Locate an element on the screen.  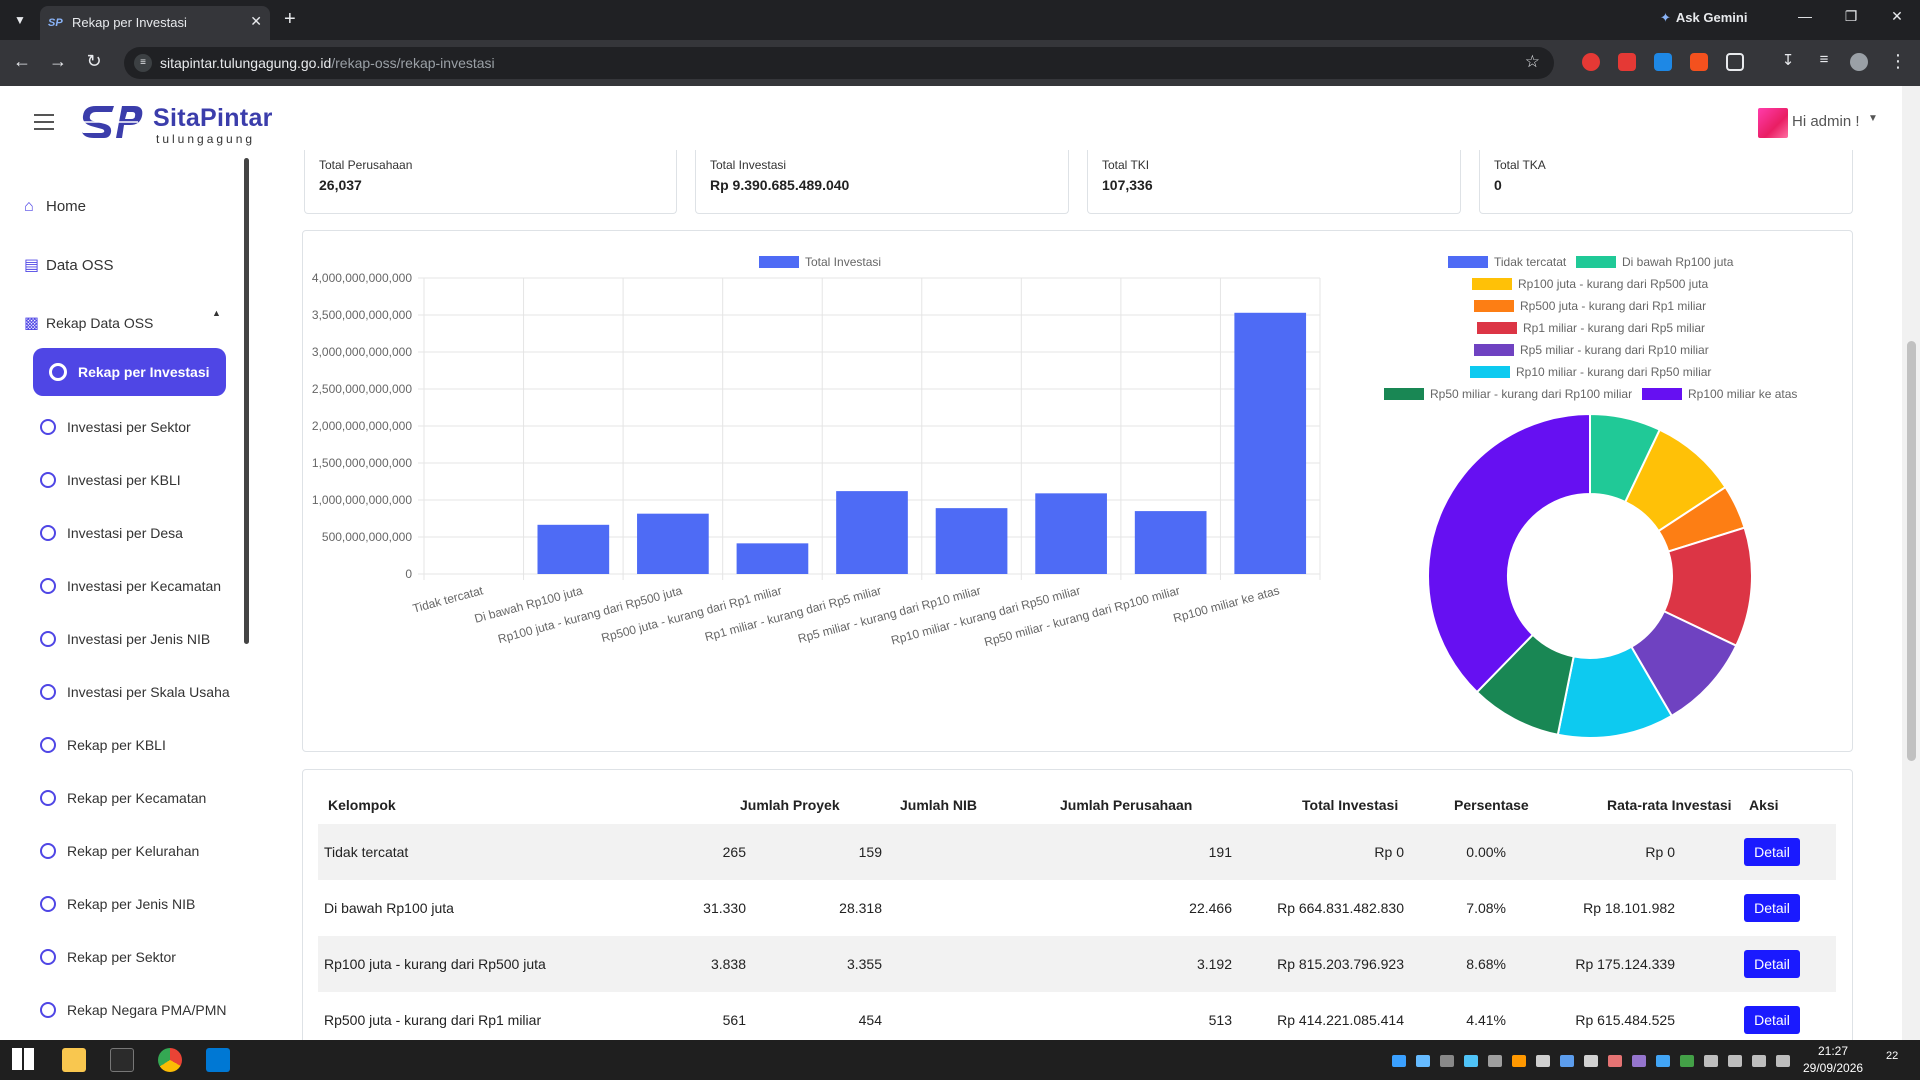
sidebar-item-investasi-per-sektor: Investasi per Sektor is located at coordinates (115, 427).